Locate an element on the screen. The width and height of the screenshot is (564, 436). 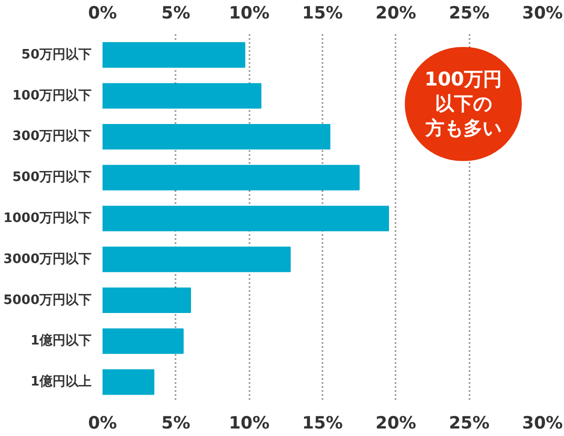
x2-tick-label: 25% is located at coordinates (469, 424).